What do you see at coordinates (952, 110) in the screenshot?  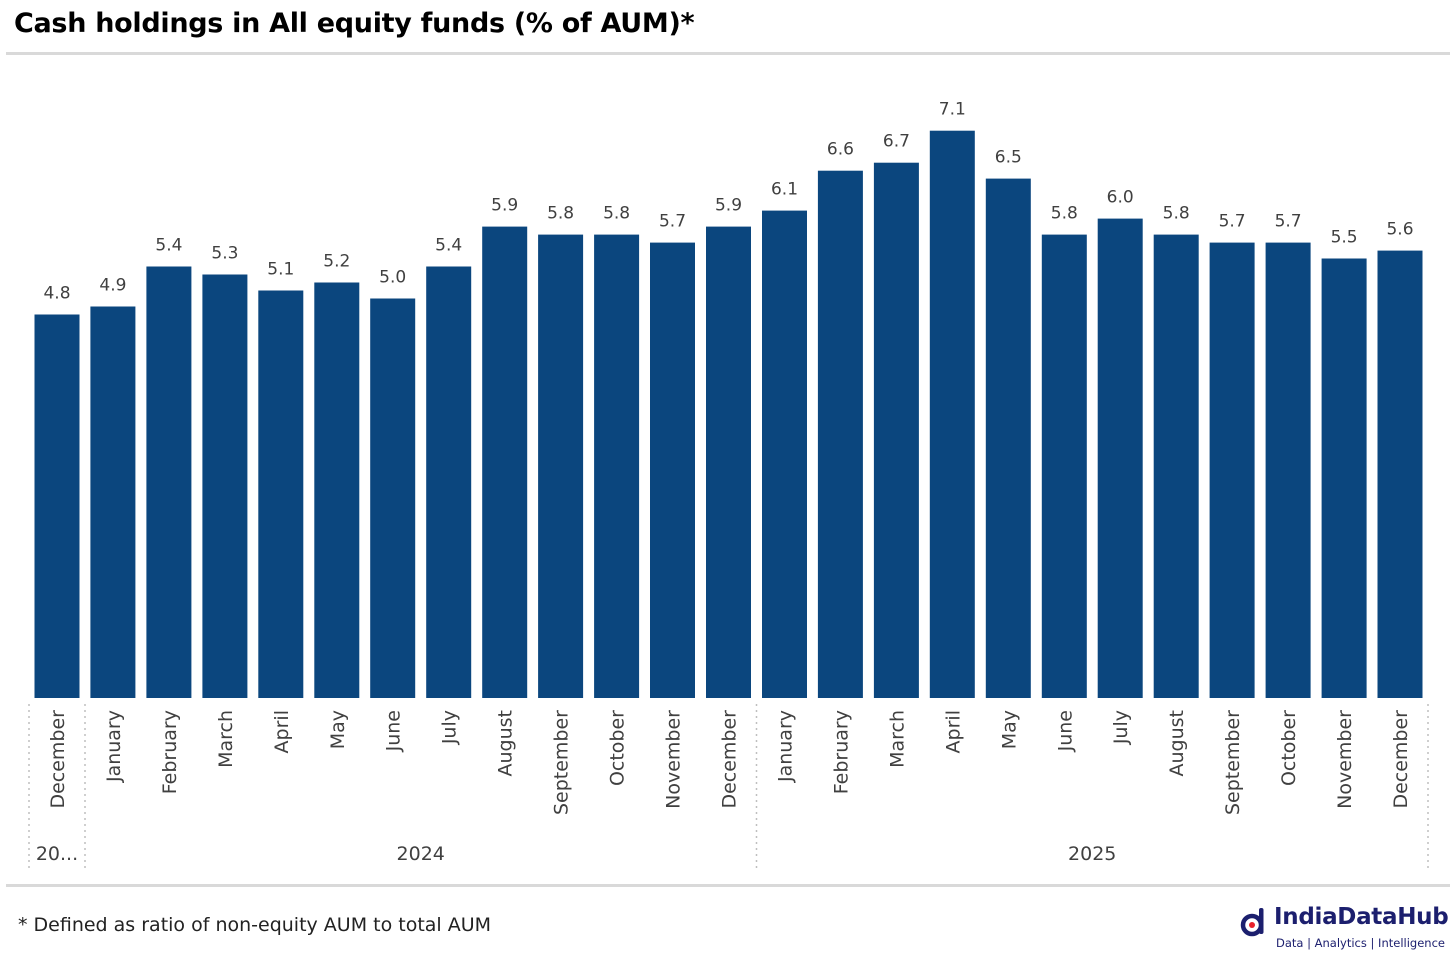 I see `data-label: 7.1` at bounding box center [952, 110].